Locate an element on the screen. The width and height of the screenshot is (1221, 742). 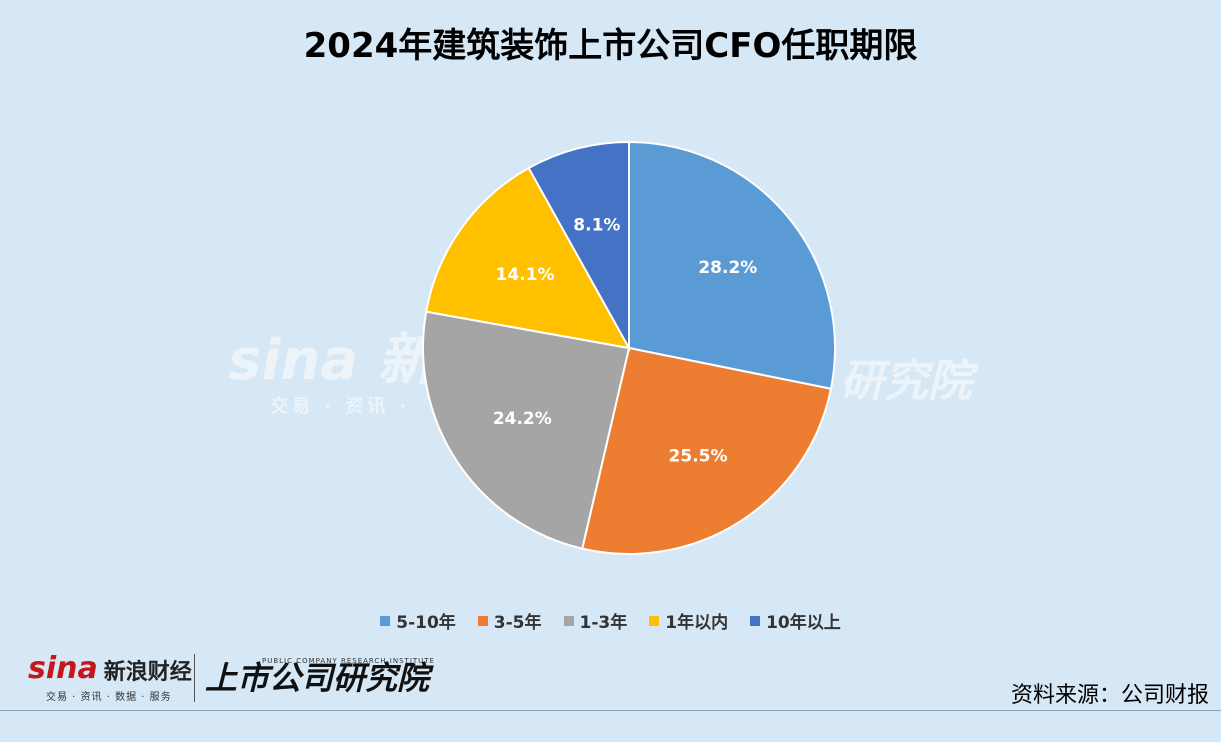
slice-label-5: 8.1% is located at coordinates (596, 225).